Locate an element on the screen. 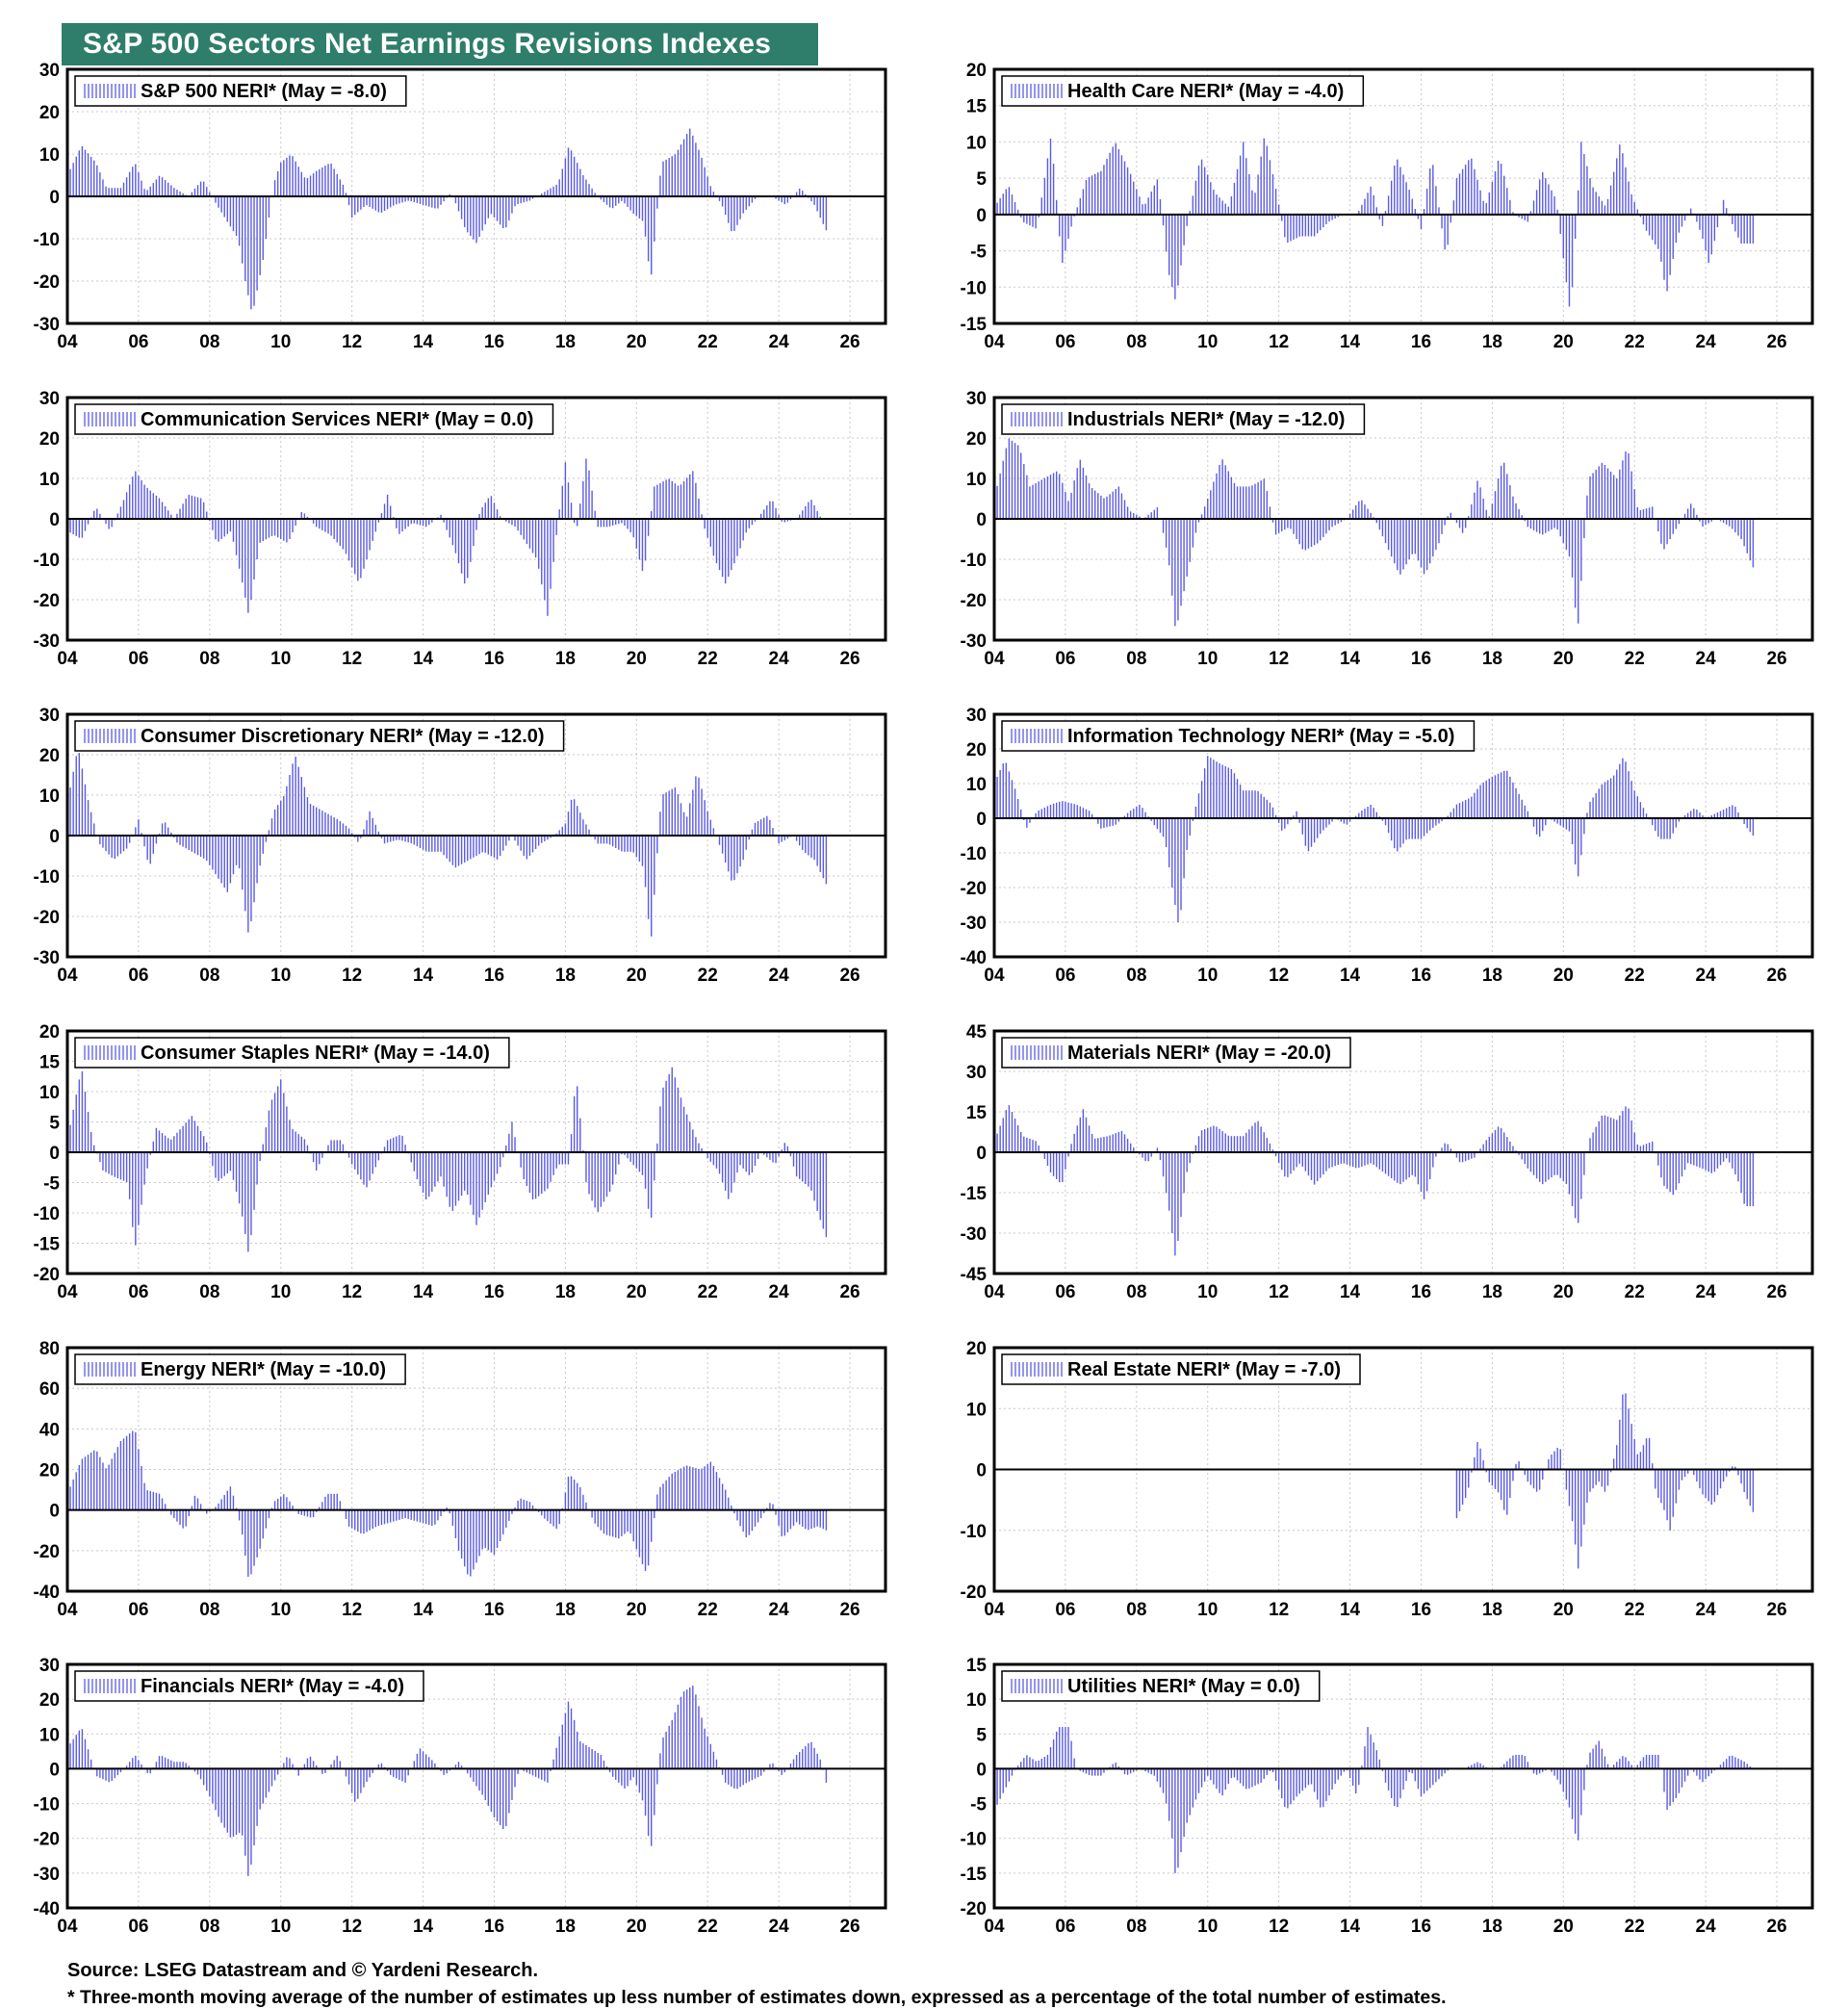  legend-label: Materials NERI* (May = -20.0) is located at coordinates (1199, 1053).